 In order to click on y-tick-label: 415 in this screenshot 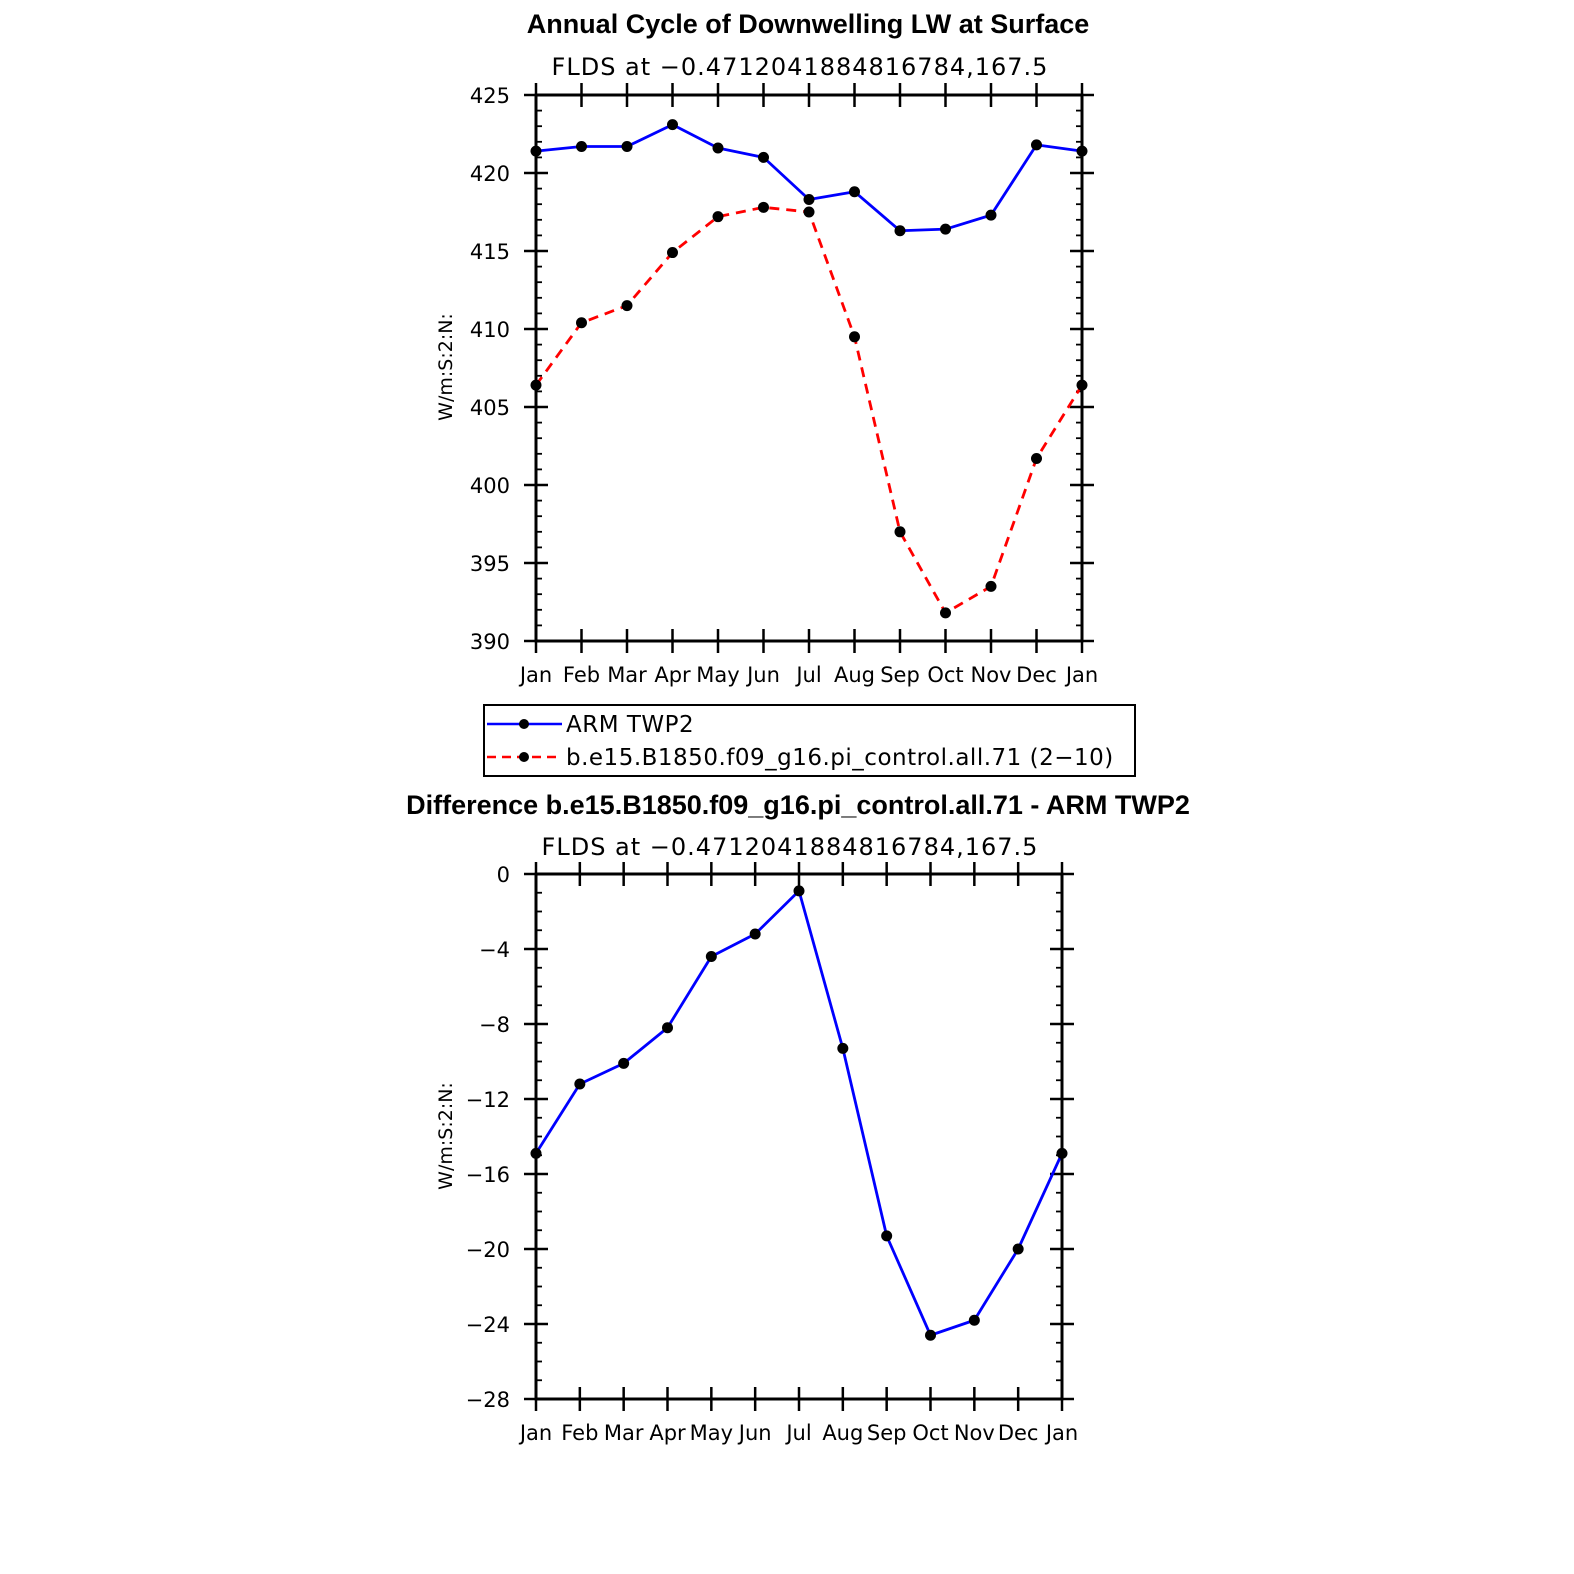, I will do `click(490, 252)`.